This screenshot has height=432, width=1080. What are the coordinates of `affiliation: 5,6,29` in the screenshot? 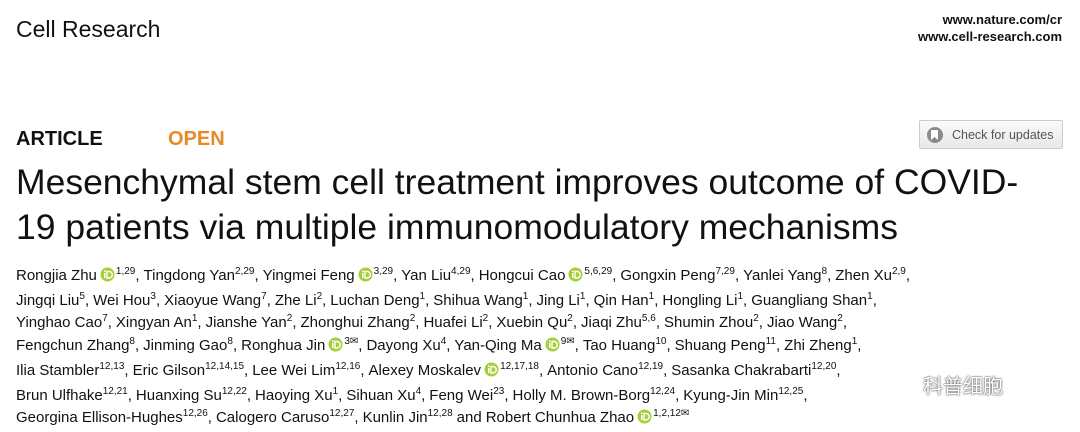 It's located at (598, 271).